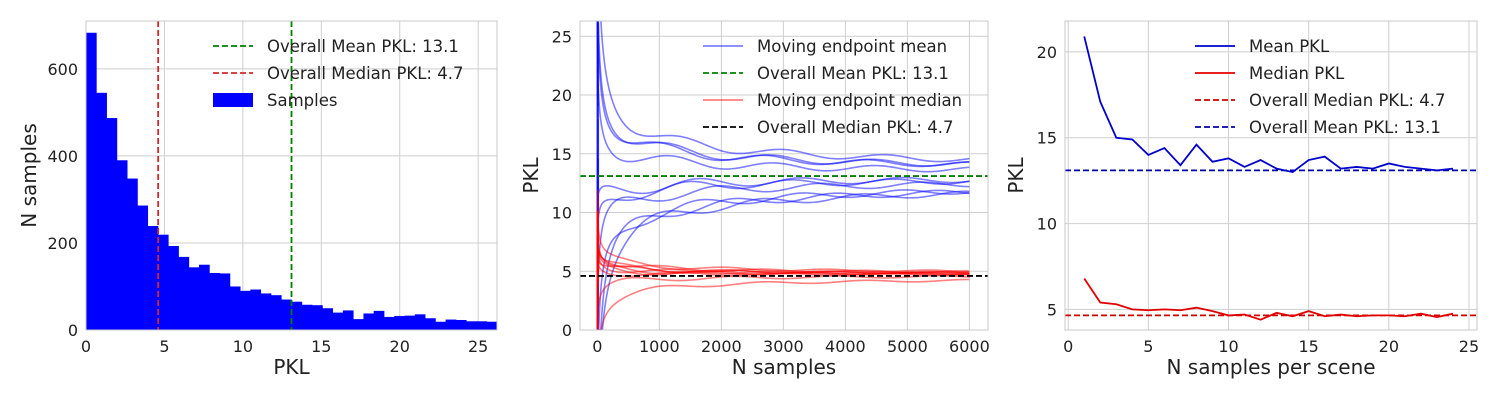  What do you see at coordinates (562, 154) in the screenshot?
I see `y-tick-label: 15` at bounding box center [562, 154].